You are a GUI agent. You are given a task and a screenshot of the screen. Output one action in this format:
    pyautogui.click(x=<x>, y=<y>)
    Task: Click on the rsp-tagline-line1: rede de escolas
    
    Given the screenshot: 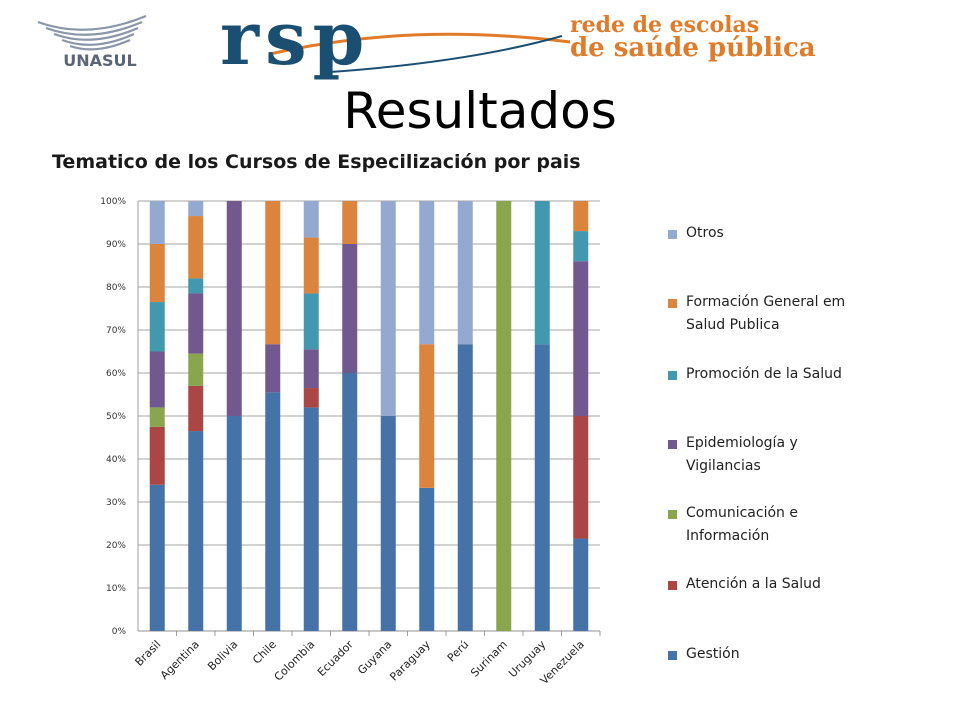 What is the action you would take?
    pyautogui.click(x=664, y=25)
    